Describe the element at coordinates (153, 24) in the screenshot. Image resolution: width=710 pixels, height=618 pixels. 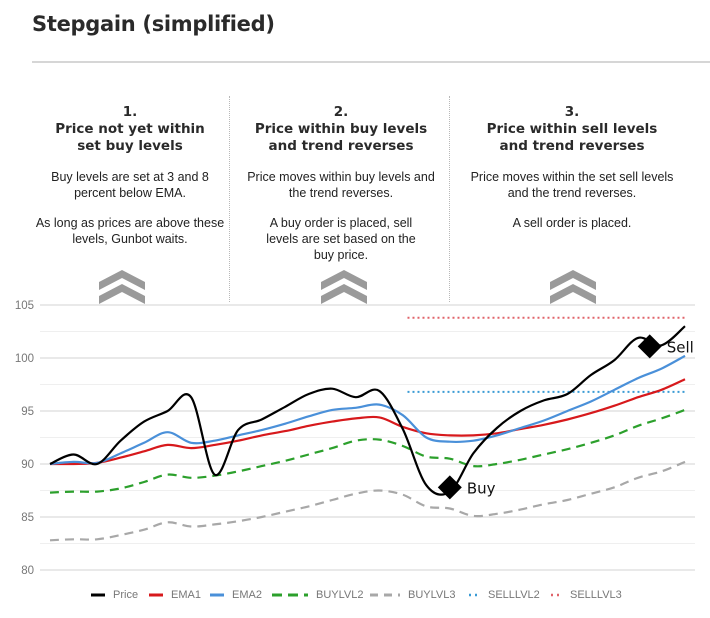
I see `page-title: Stepgain (simplified)` at that location.